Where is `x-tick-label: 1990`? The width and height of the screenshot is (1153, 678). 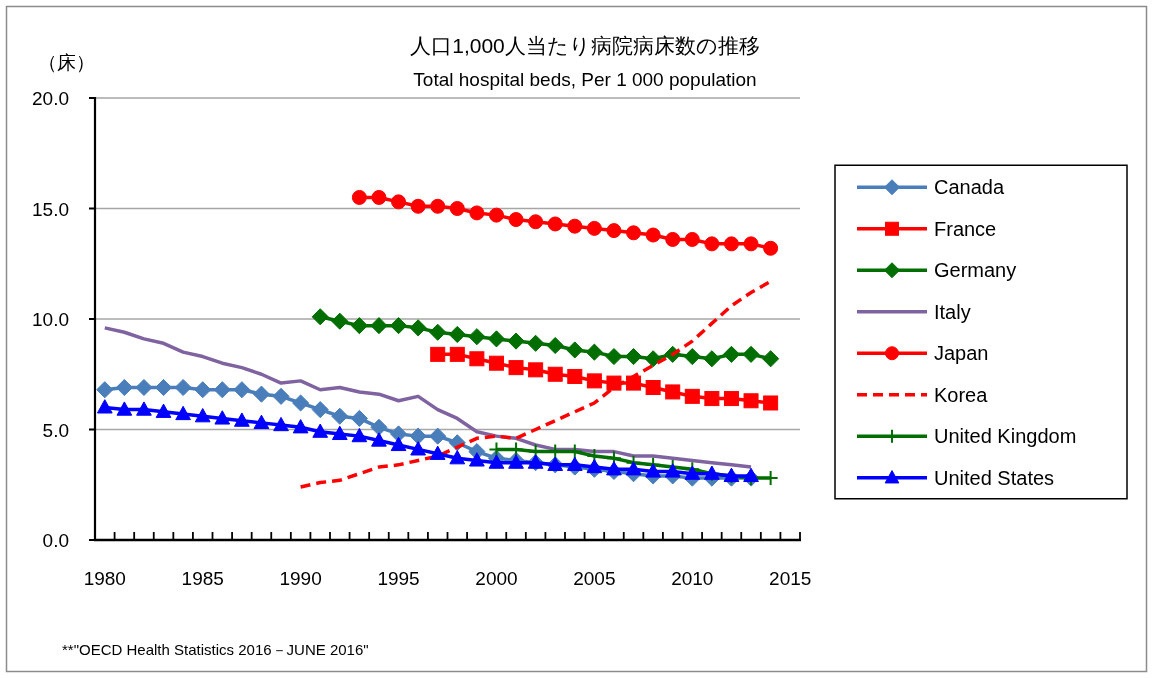 x-tick-label: 1990 is located at coordinates (300, 578).